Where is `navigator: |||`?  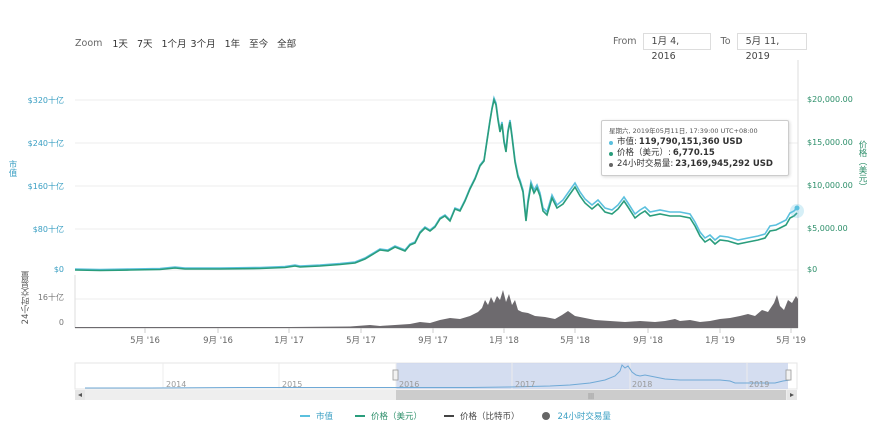 navigator: ||| is located at coordinates (436, 381).